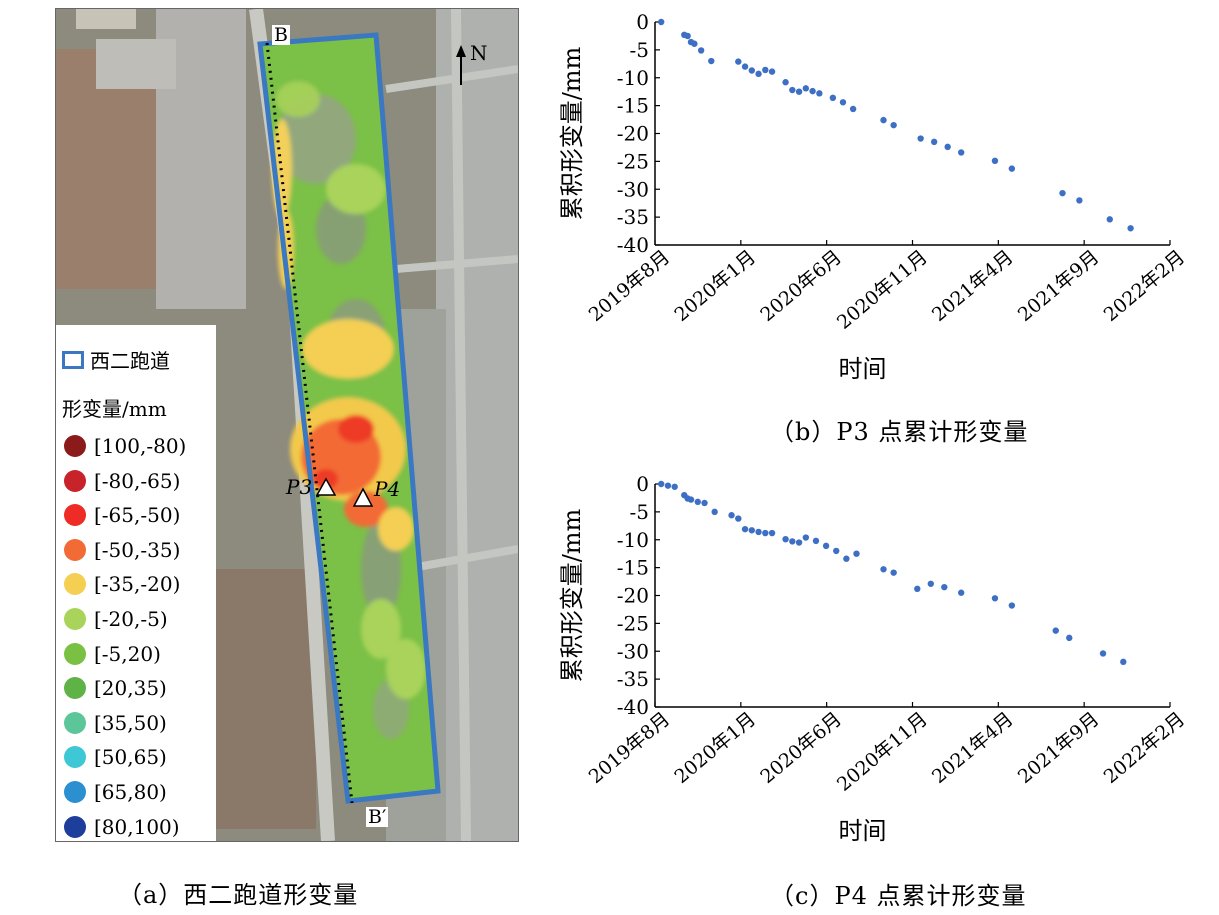 The width and height of the screenshot is (1219, 915). I want to click on legend-label: [50,65), so click(130, 757).